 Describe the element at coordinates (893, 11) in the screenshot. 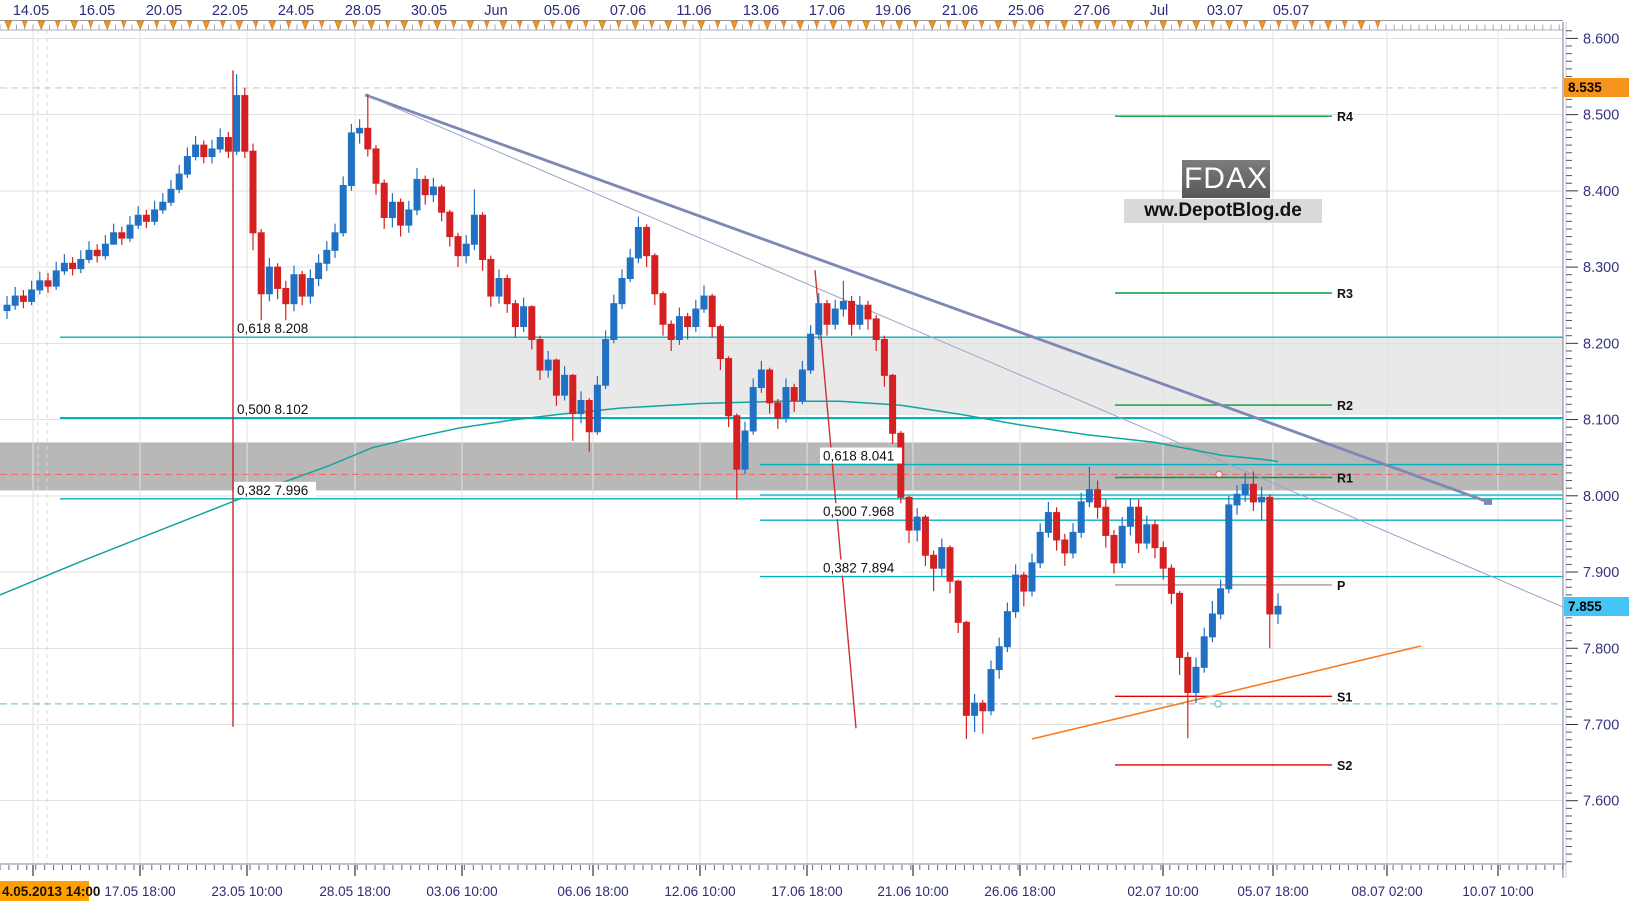

I see `top-axis-date-label: 19.06` at that location.